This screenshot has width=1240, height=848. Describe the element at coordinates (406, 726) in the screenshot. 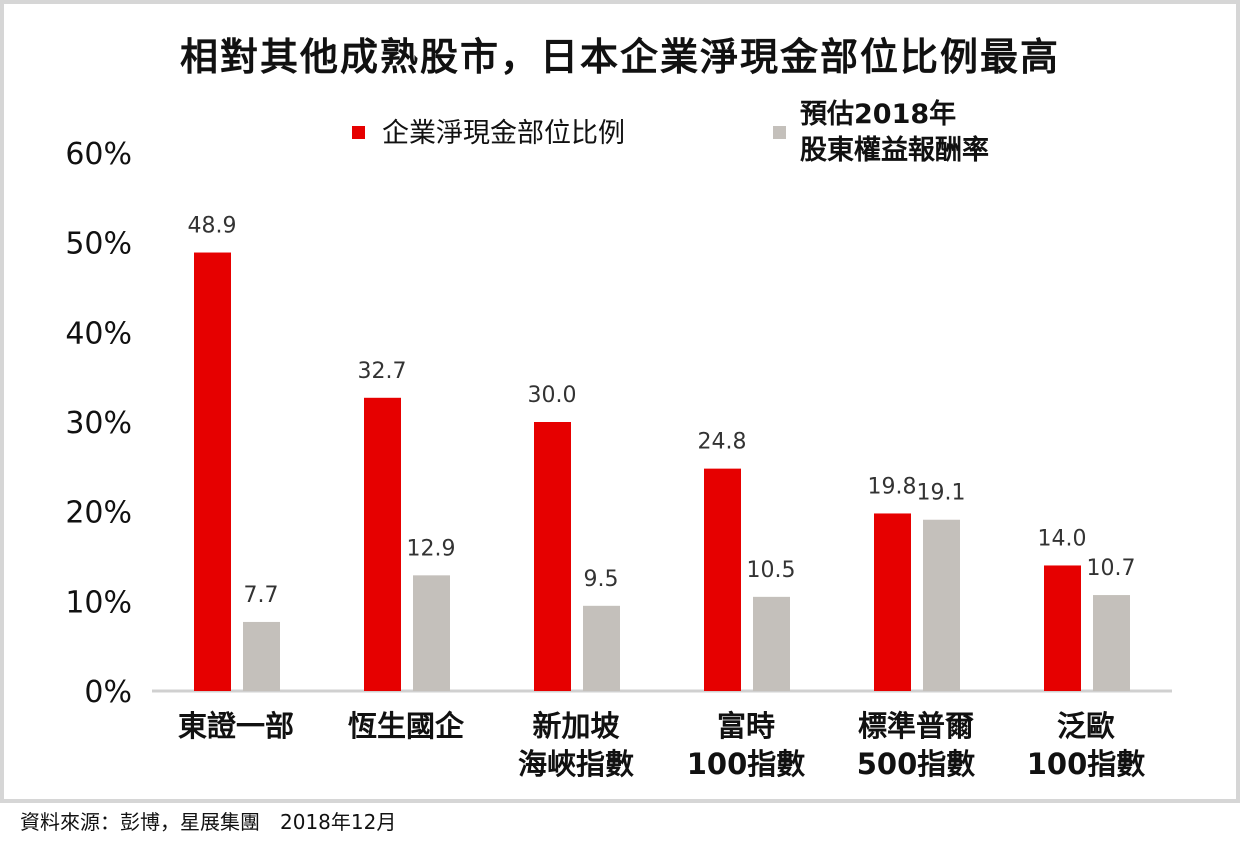

I see `category-label: 恆生國企` at that location.